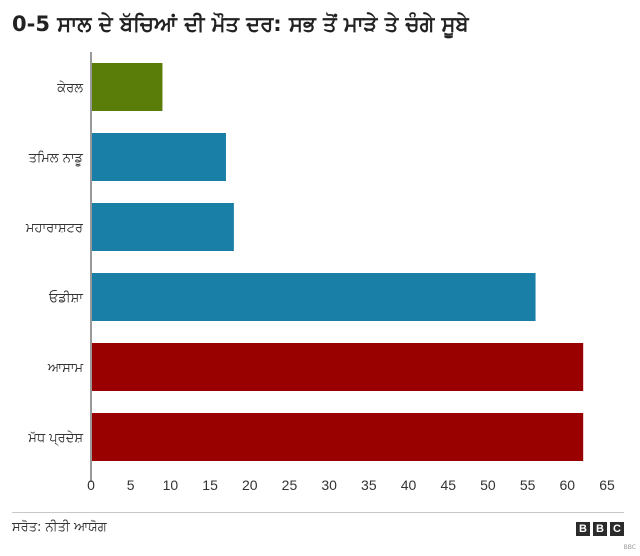 The image size is (640, 556). I want to click on x-tick-label-8: 35, so click(369, 485).